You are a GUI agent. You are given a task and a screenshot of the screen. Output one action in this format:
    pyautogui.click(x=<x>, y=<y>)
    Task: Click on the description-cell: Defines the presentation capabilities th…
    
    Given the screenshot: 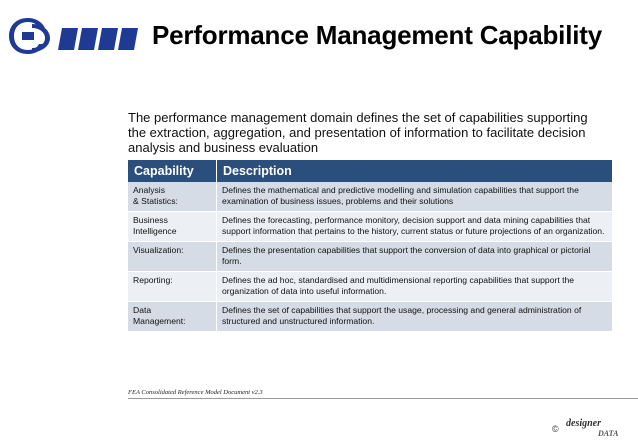 What is the action you would take?
    pyautogui.click(x=414, y=256)
    